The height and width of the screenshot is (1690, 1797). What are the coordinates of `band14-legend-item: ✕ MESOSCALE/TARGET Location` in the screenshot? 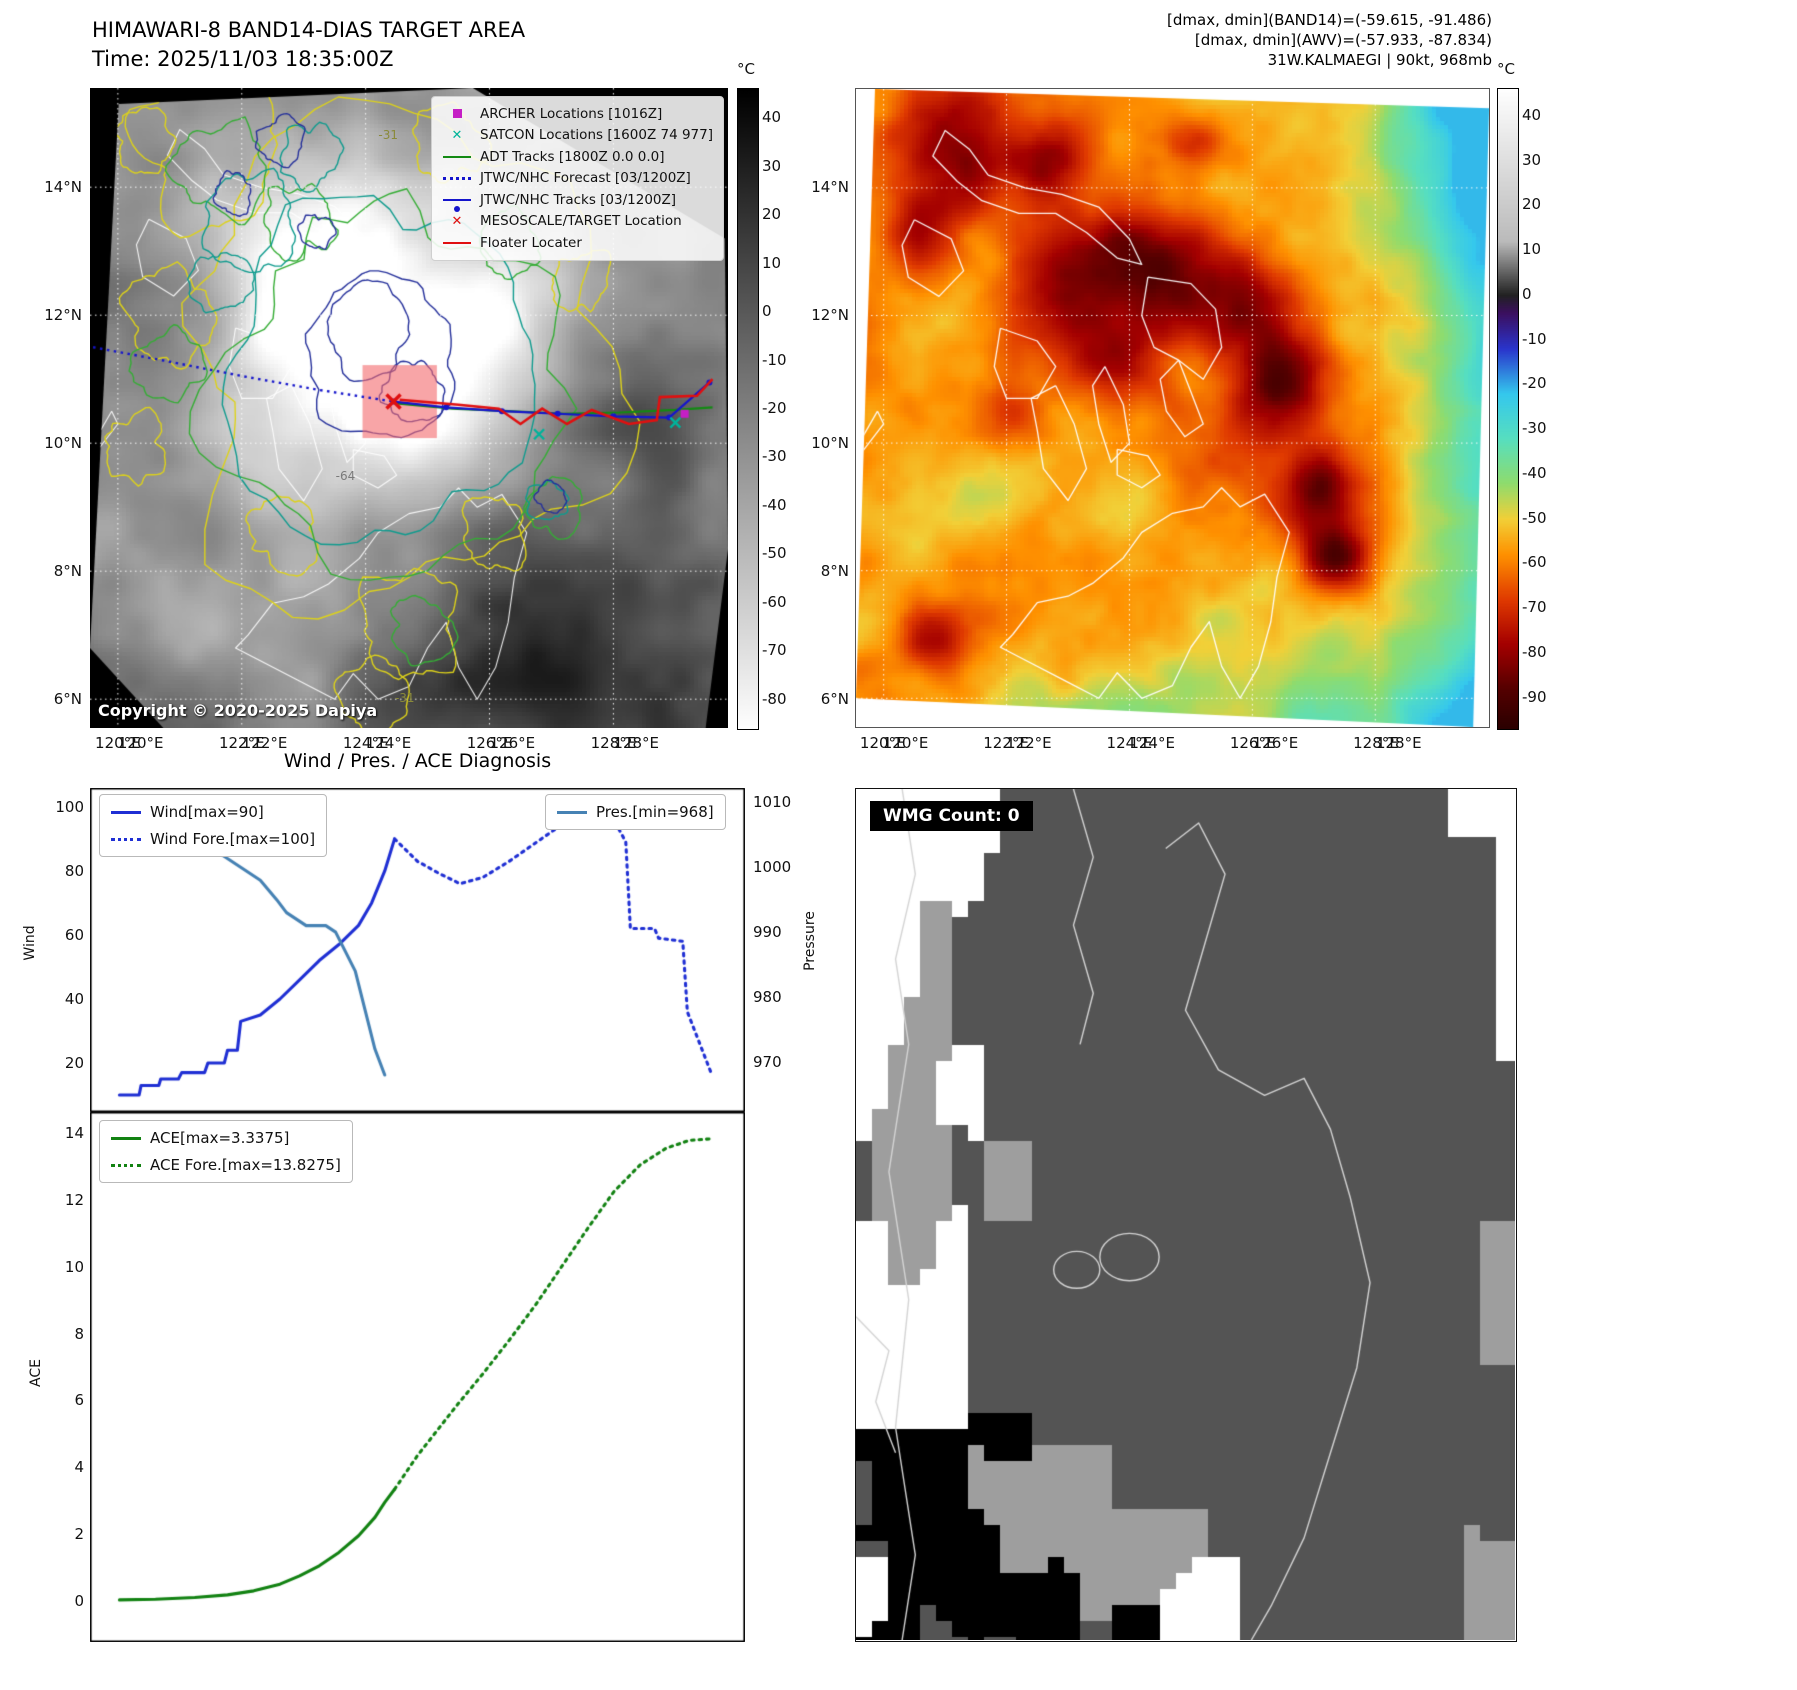 It's located at (577, 222).